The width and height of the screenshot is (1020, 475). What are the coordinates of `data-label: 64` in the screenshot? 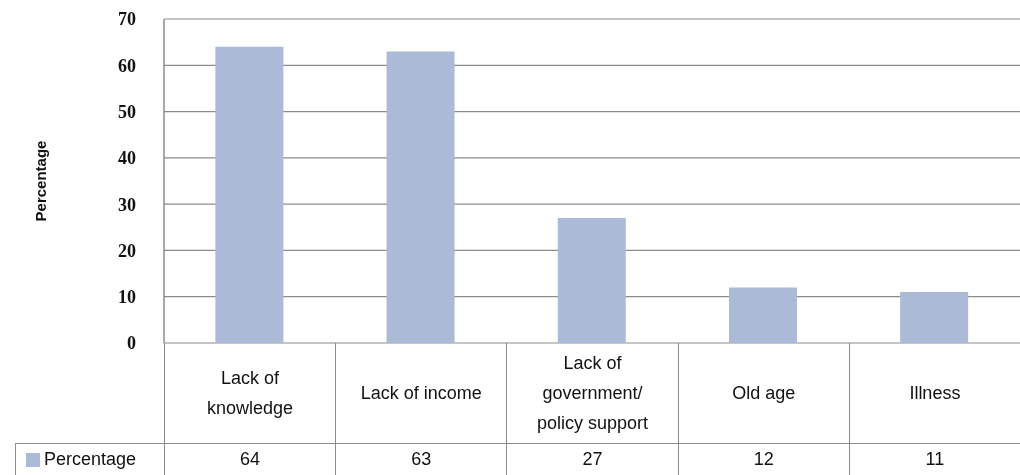 It's located at (250, 459).